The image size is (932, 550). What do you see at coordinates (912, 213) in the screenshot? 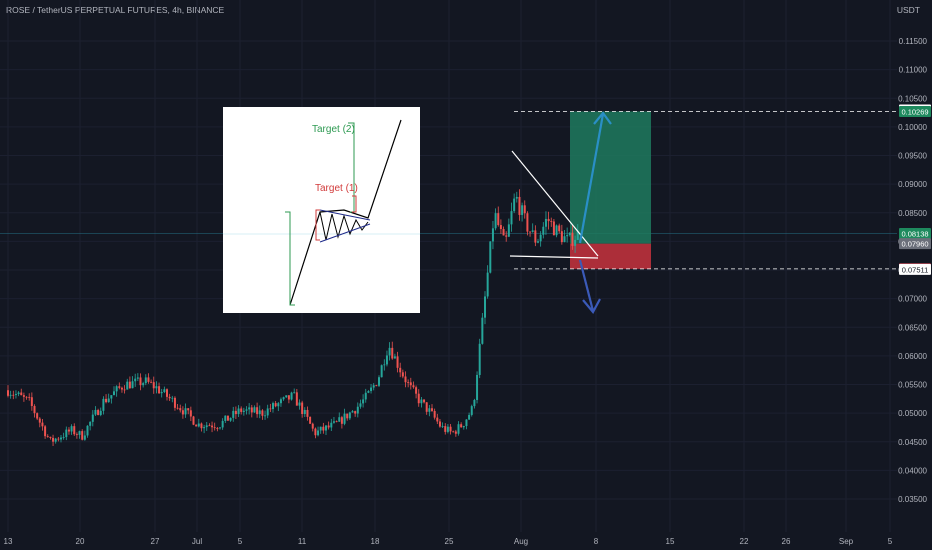
I see `price-tick-label: 0.08500` at bounding box center [912, 213].